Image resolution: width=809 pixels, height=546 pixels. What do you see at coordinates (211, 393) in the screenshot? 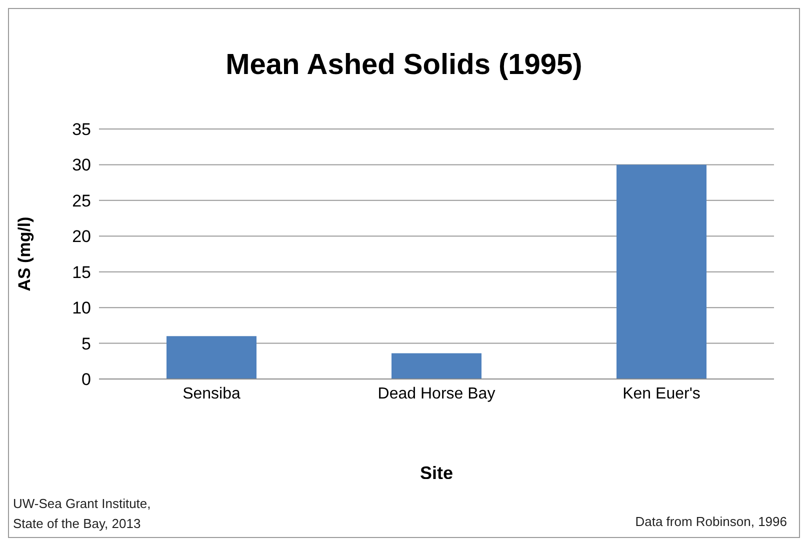
I see `x-tick-label: Sensiba` at bounding box center [211, 393].